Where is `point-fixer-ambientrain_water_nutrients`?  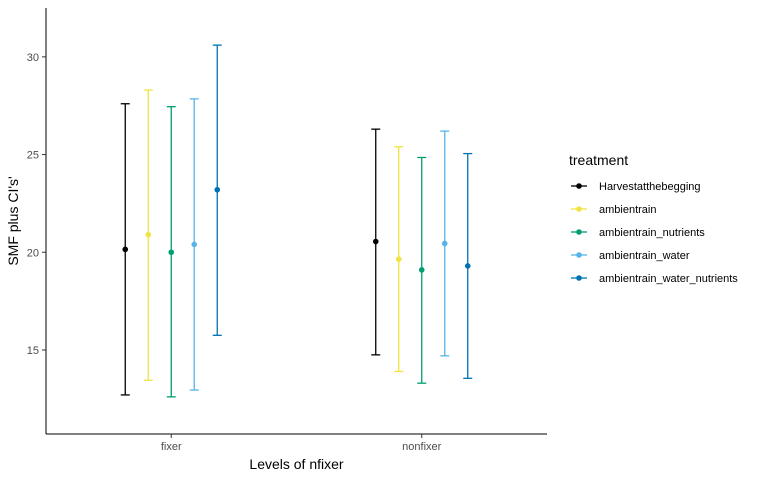
point-fixer-ambientrain_water_nutrients is located at coordinates (217, 189).